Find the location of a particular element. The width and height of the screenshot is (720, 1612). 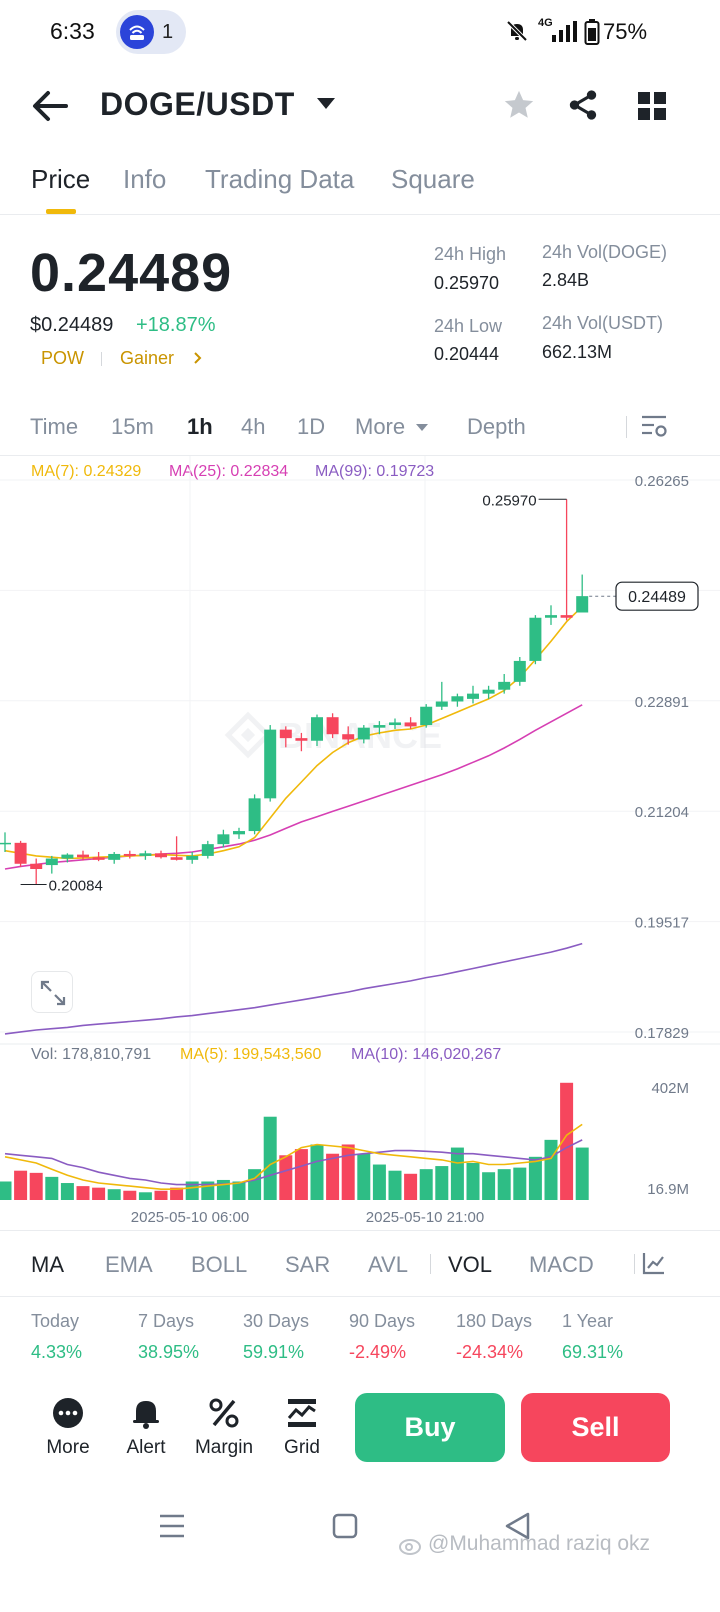

pair-title: DOGE/USDT is located at coordinates (197, 104).